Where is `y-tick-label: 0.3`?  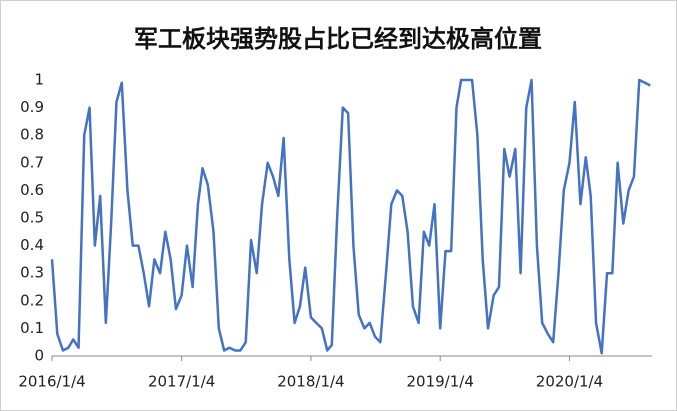 y-tick-label: 0.3 is located at coordinates (32, 273).